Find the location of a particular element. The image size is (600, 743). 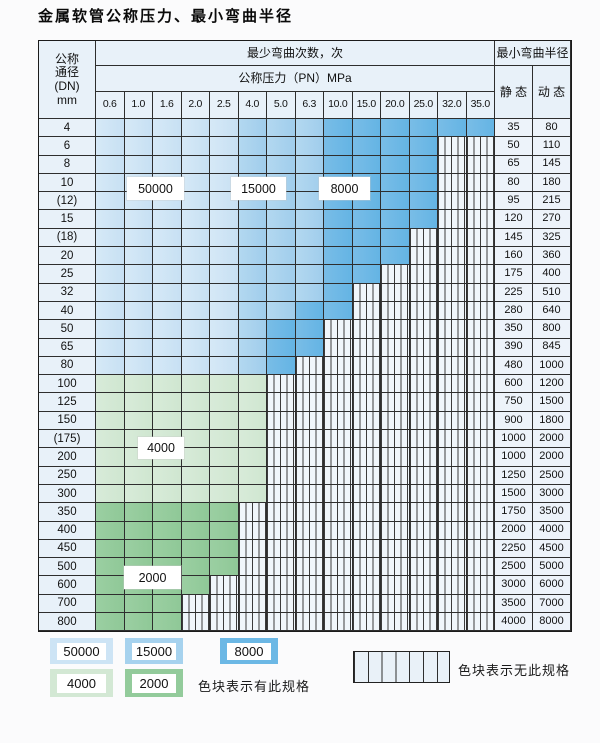

legend-swatch-label: 2000 is located at coordinates (154, 683).